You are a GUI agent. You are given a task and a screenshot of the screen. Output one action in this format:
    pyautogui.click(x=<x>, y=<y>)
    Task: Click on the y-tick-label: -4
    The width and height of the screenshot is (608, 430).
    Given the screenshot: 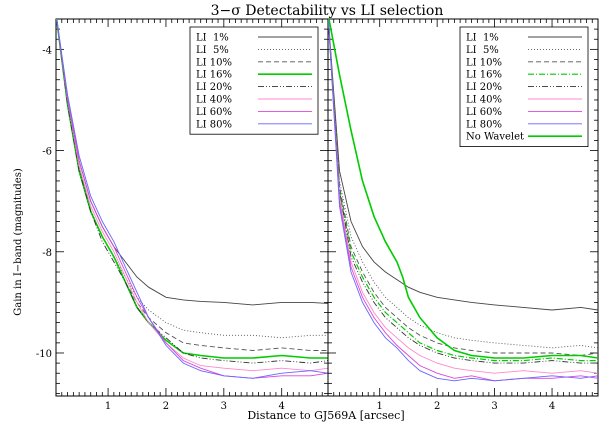 What is the action you would take?
    pyautogui.click(x=47, y=50)
    